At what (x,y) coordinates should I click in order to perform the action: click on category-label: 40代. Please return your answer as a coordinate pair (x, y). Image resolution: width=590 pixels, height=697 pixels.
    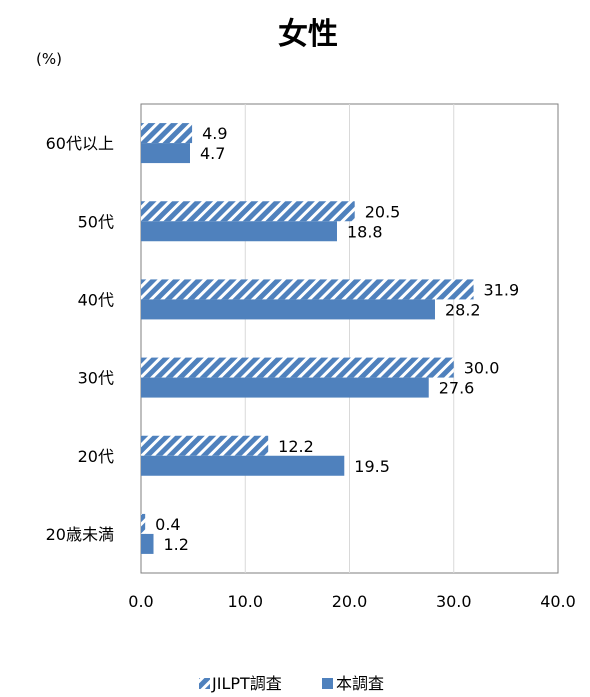
    Looking at the image, I should click on (96, 299).